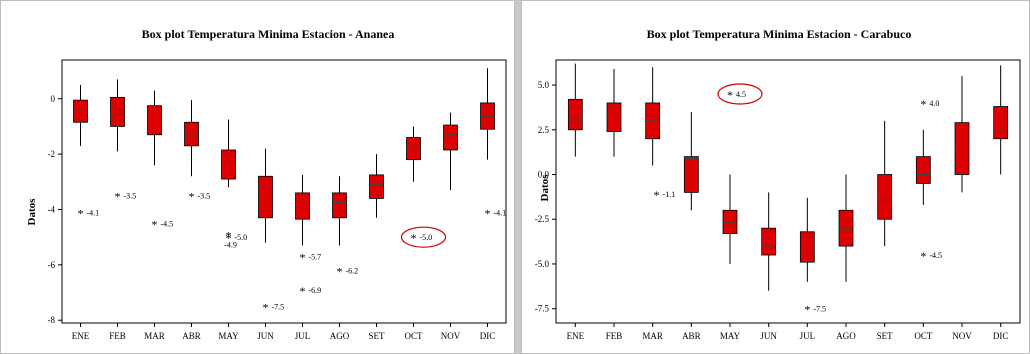  Describe the element at coordinates (303, 336) in the screenshot. I see `x-tick-label-jul: JUL` at that location.